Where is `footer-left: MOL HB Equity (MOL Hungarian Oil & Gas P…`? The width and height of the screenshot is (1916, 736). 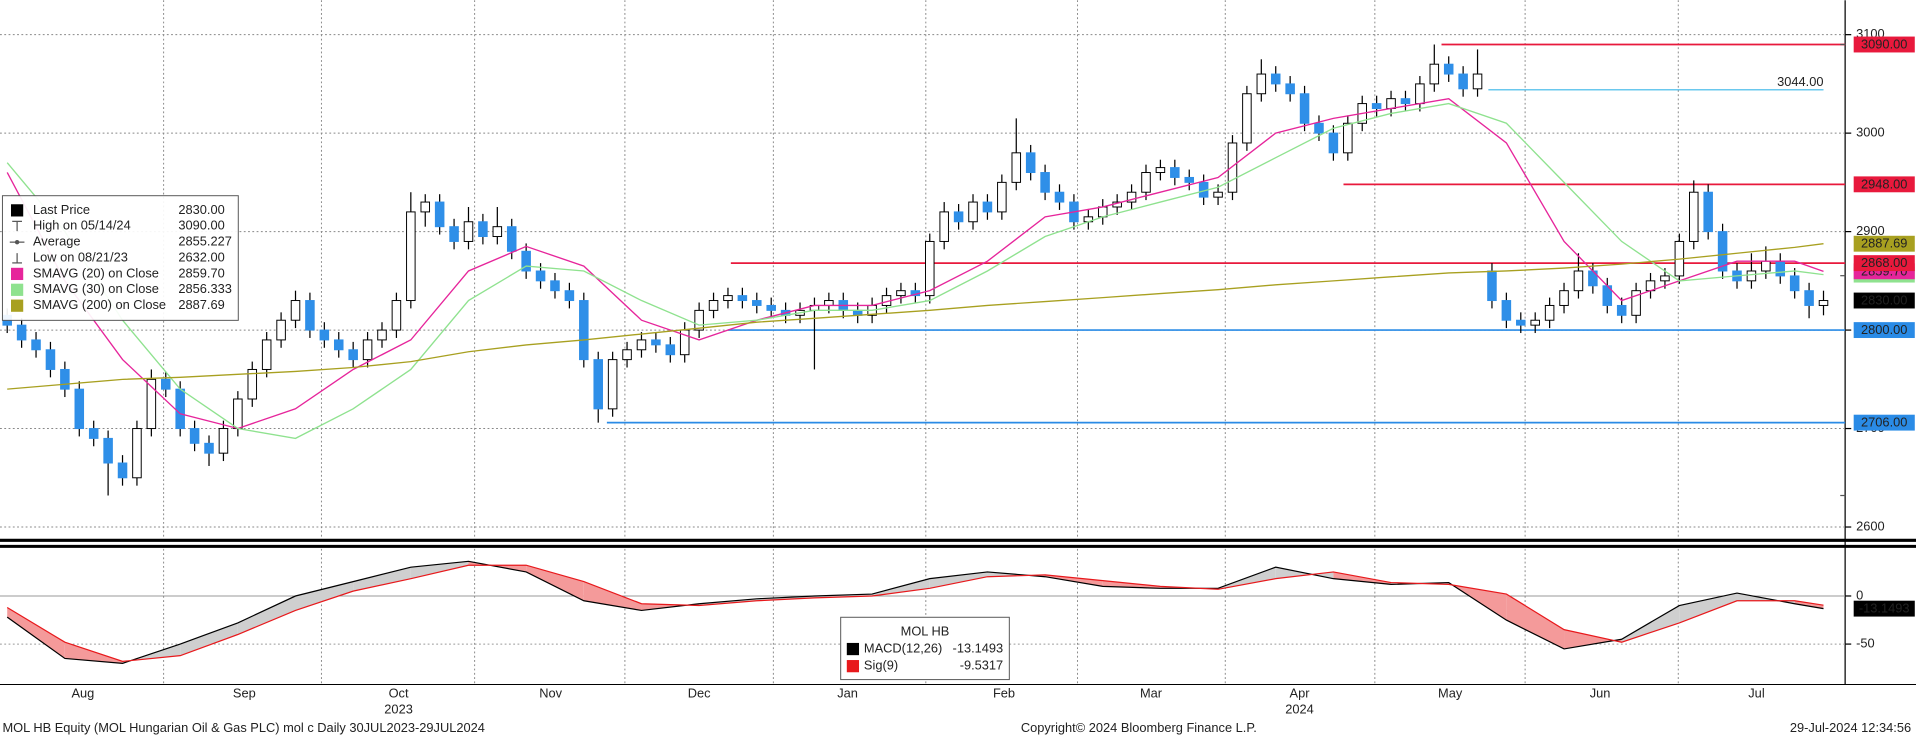
footer-left: MOL HB Equity (MOL Hungarian Oil & Gas P… is located at coordinates (243, 727).